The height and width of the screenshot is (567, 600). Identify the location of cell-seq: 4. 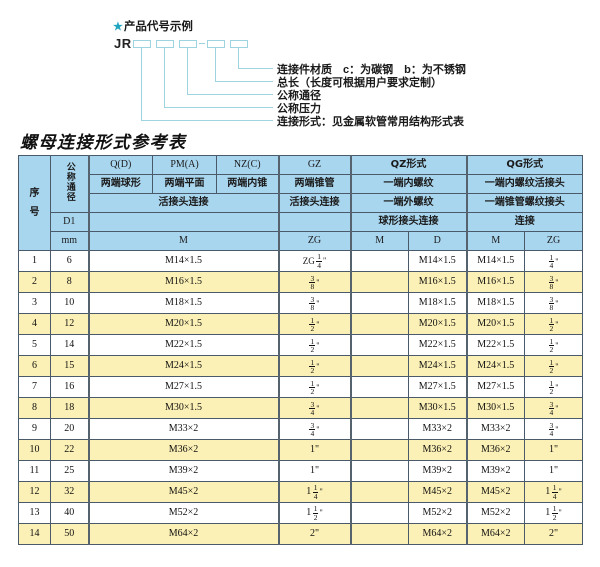
(34, 324).